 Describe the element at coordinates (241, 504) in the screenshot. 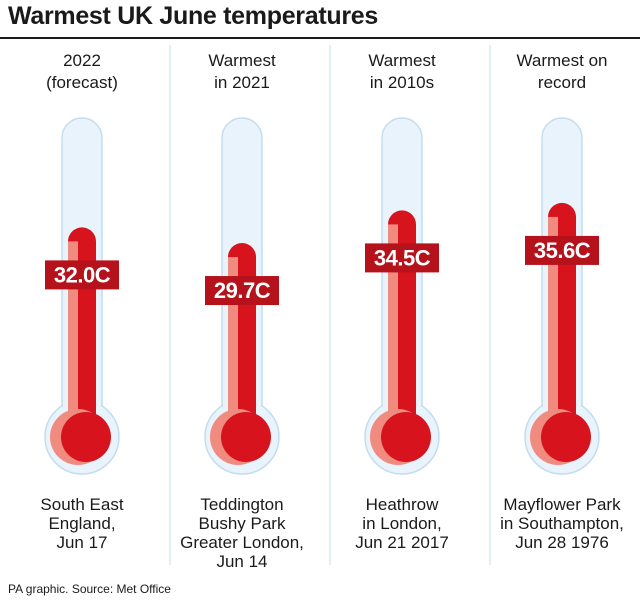

I see `location-label: Teddington` at that location.